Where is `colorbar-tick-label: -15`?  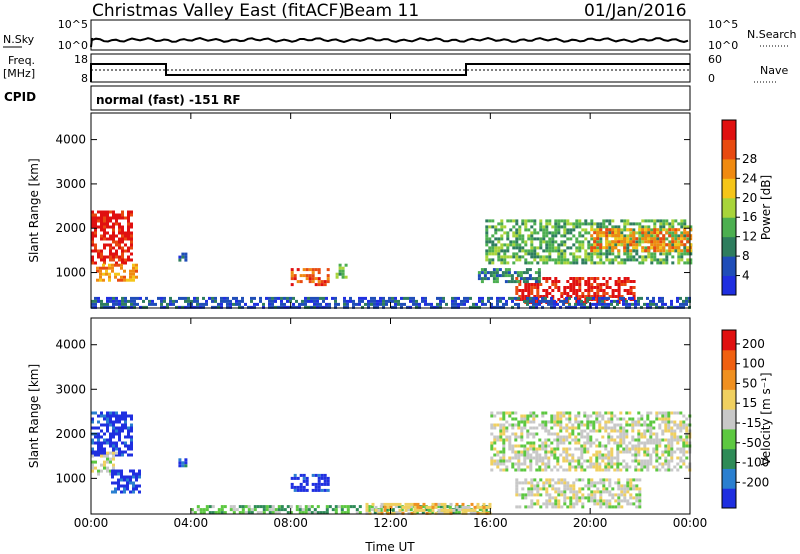 colorbar-tick-label: -15 is located at coordinates (752, 423).